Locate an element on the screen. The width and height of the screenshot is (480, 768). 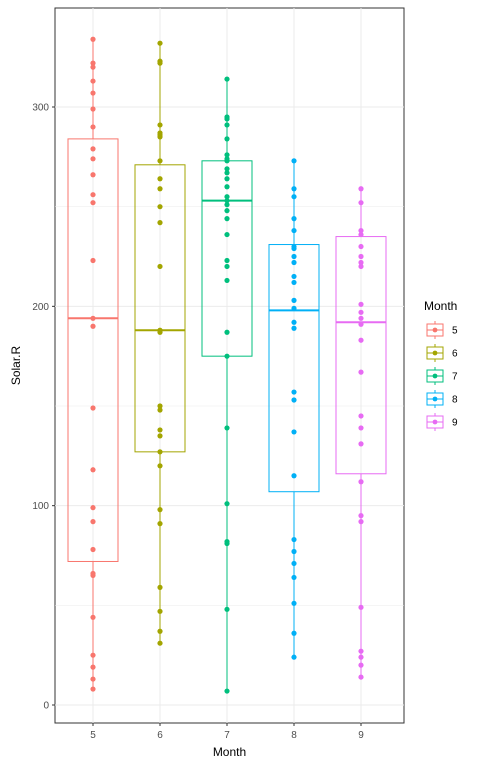
legend-label: 9 is located at coordinates (455, 423).